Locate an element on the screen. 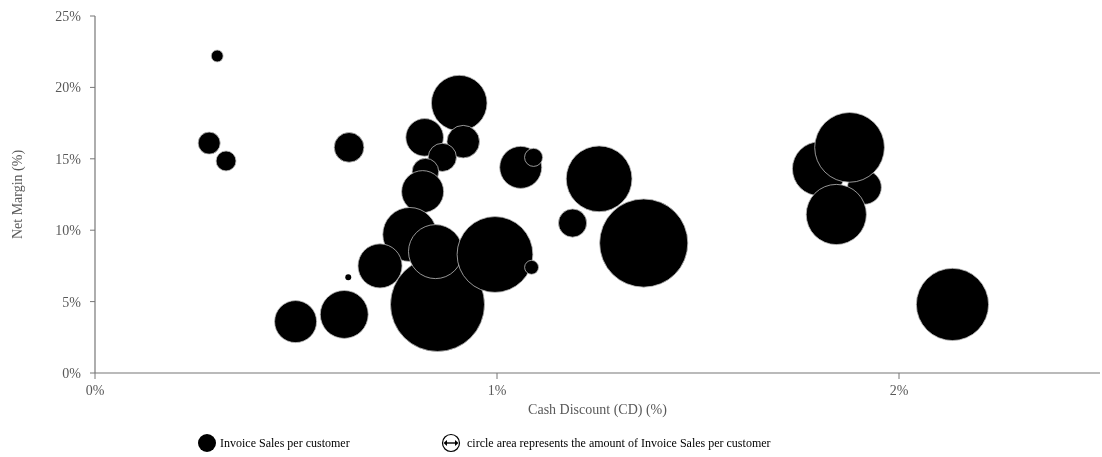 The height and width of the screenshot is (457, 1102). x-tick-label: 2% is located at coordinates (899, 390).